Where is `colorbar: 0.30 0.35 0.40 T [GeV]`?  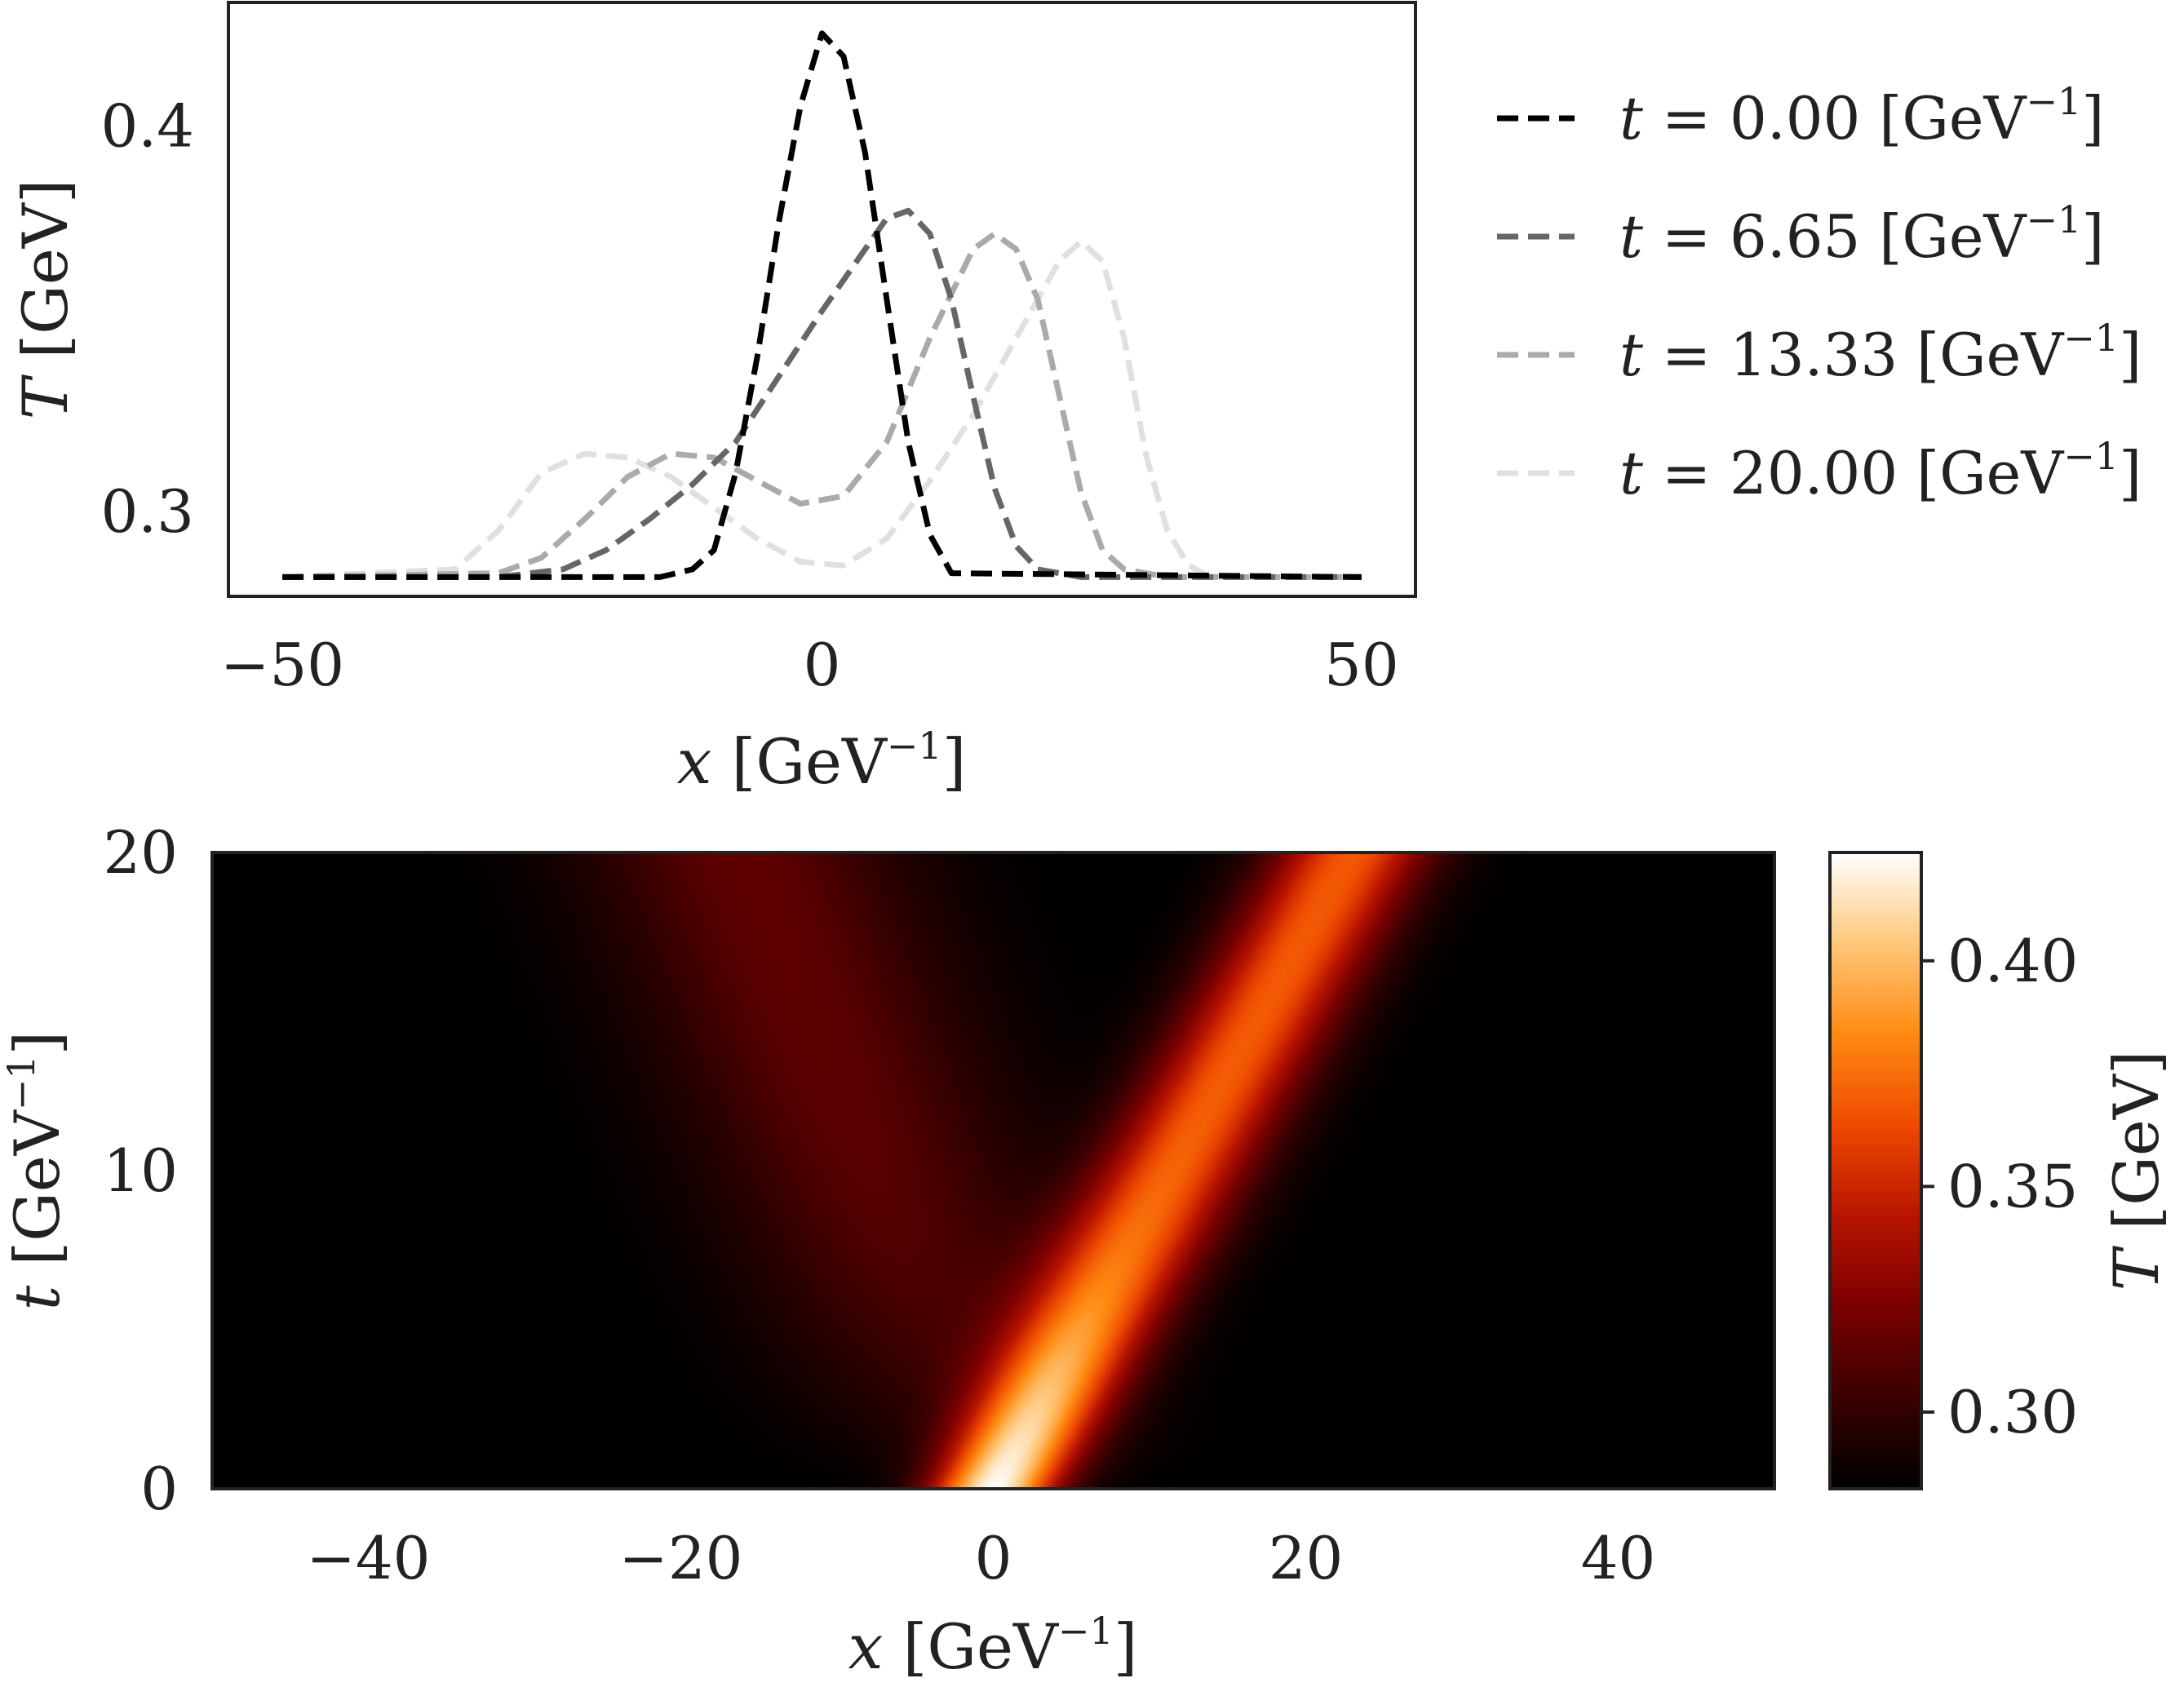
colorbar: 0.30 0.35 0.40 T [GeV] is located at coordinates (2001, 1170).